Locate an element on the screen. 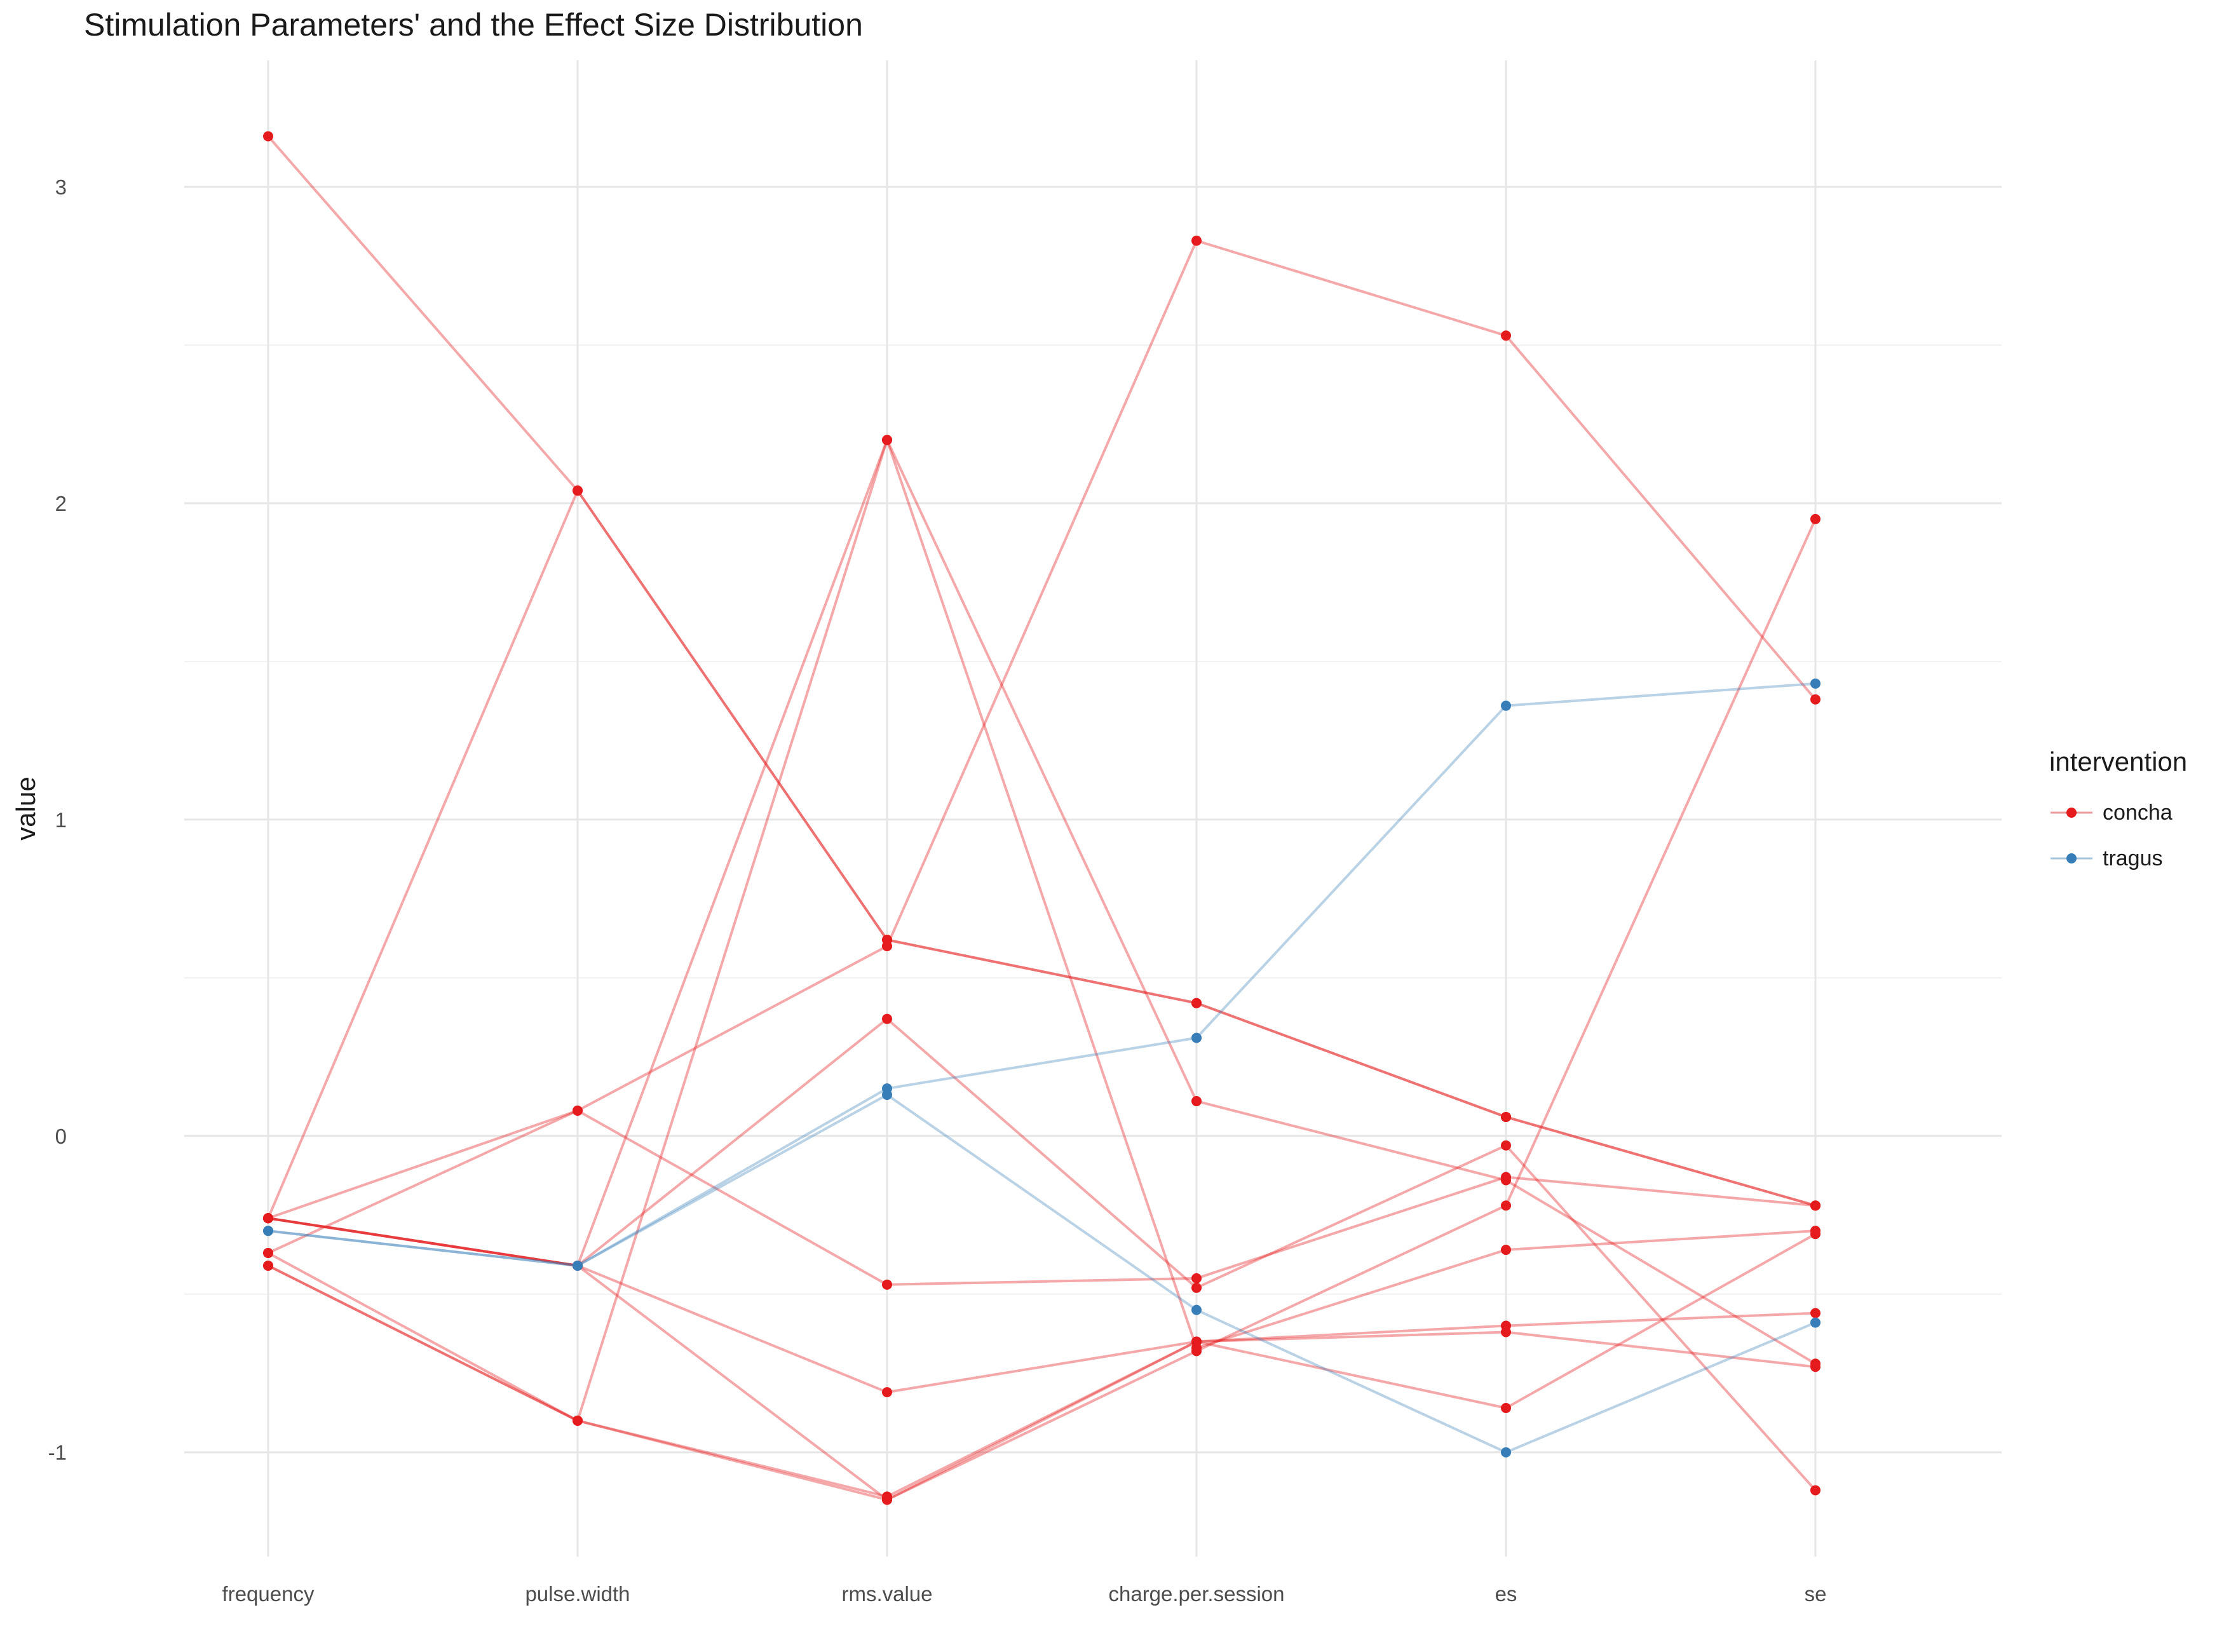 The image size is (2224, 1652). x-tick-label: frequency is located at coordinates (268, 1594).